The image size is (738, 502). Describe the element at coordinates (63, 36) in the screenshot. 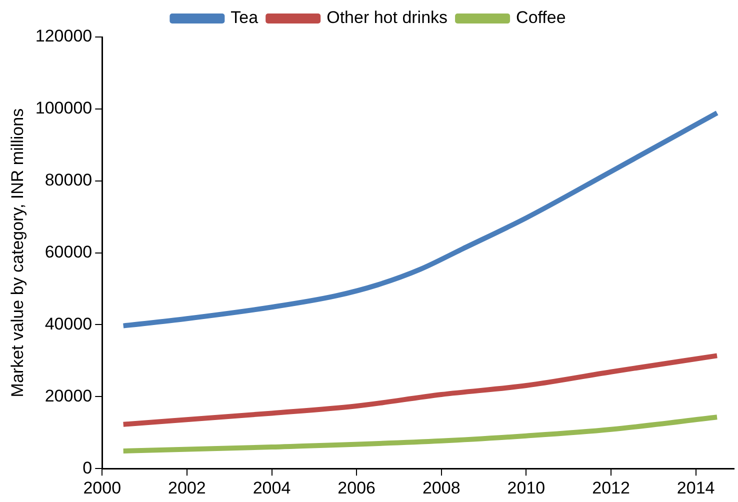

I see `y-tick-label: 120000` at that location.